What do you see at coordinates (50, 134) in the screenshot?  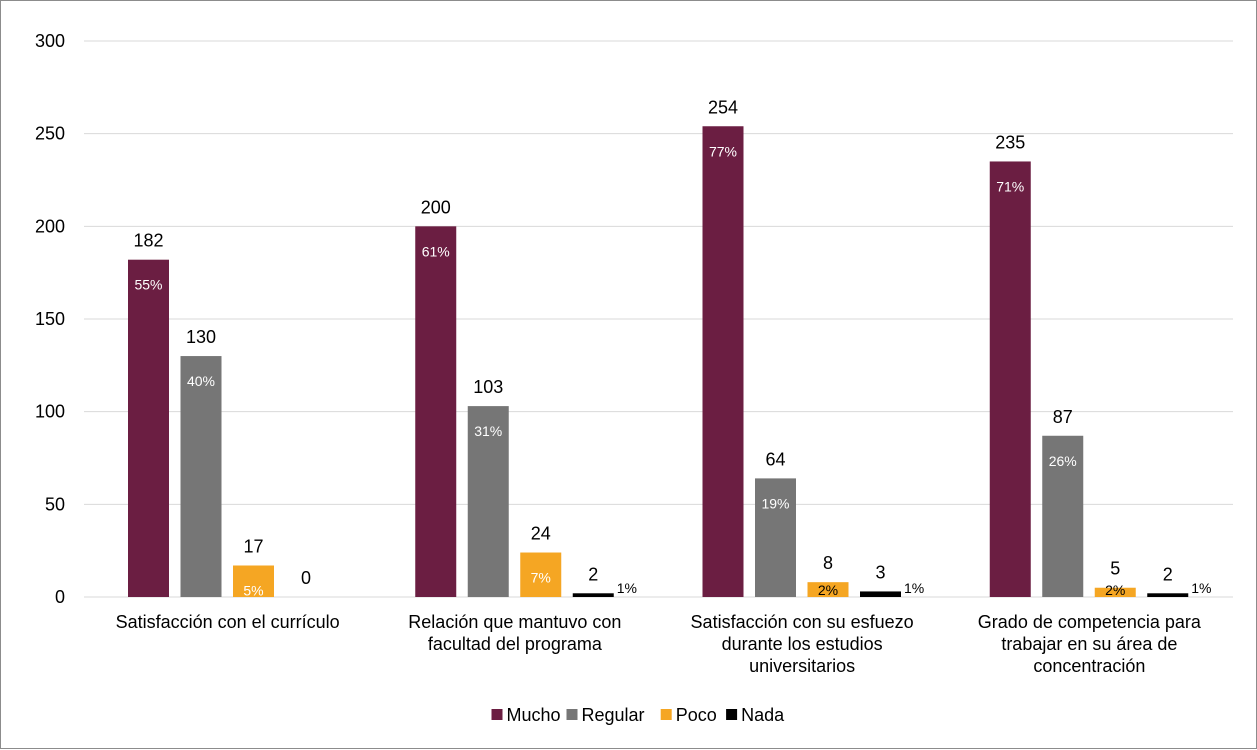 I see `y-tick-label: 250` at bounding box center [50, 134].